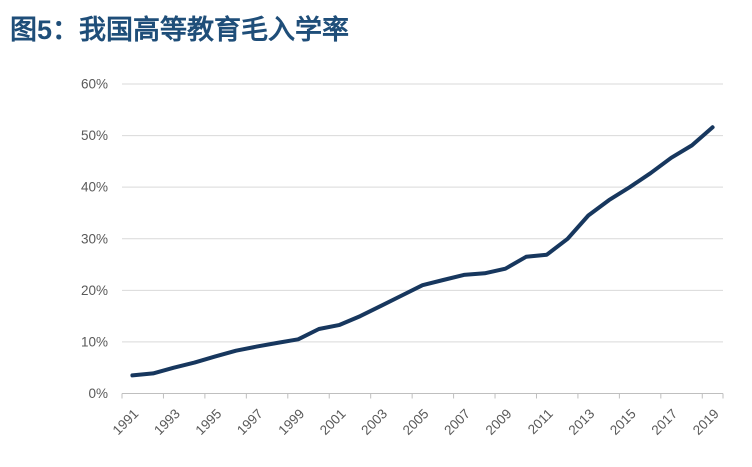  What do you see at coordinates (94, 238) in the screenshot?
I see `y-tick-label: 30%` at bounding box center [94, 238].